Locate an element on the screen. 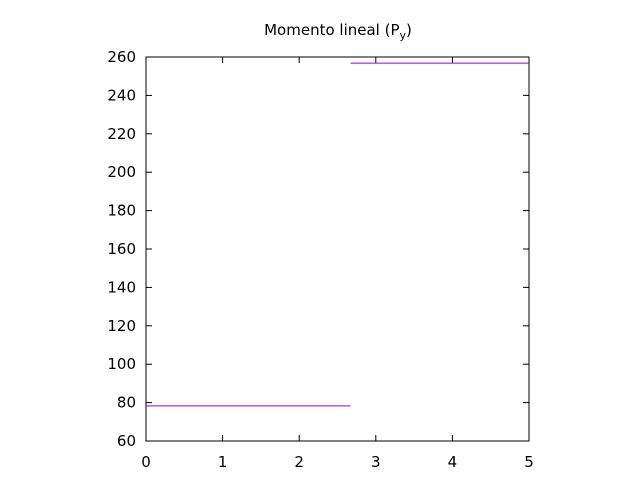 This screenshot has height=480, width=640. x-tick-label: 2 is located at coordinates (299, 462).